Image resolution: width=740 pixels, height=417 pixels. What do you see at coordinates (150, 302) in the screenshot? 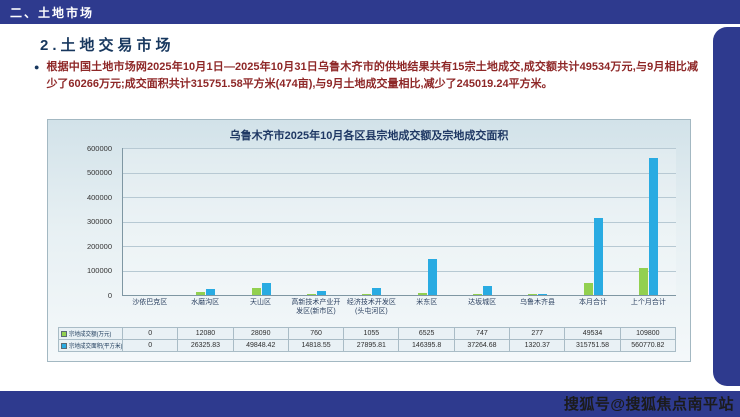
I see `x-axis-label: 沙依巴克区` at bounding box center [150, 302].